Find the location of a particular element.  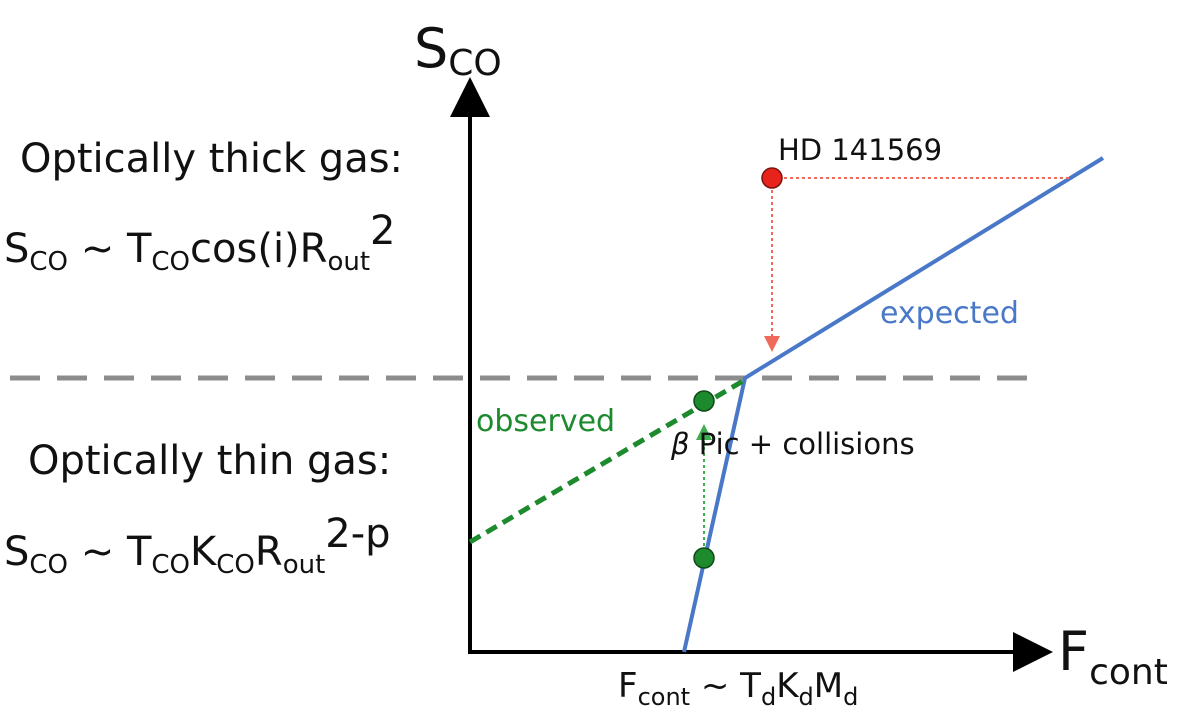

observed-label: observed is located at coordinates (545, 421).